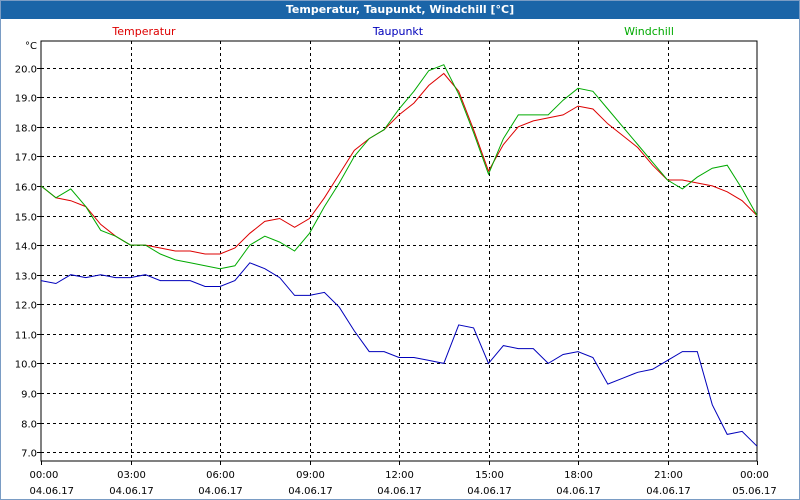 The height and width of the screenshot is (500, 800). Describe the element at coordinates (26, 306) in the screenshot. I see `y-tick-label: 12.0` at that location.